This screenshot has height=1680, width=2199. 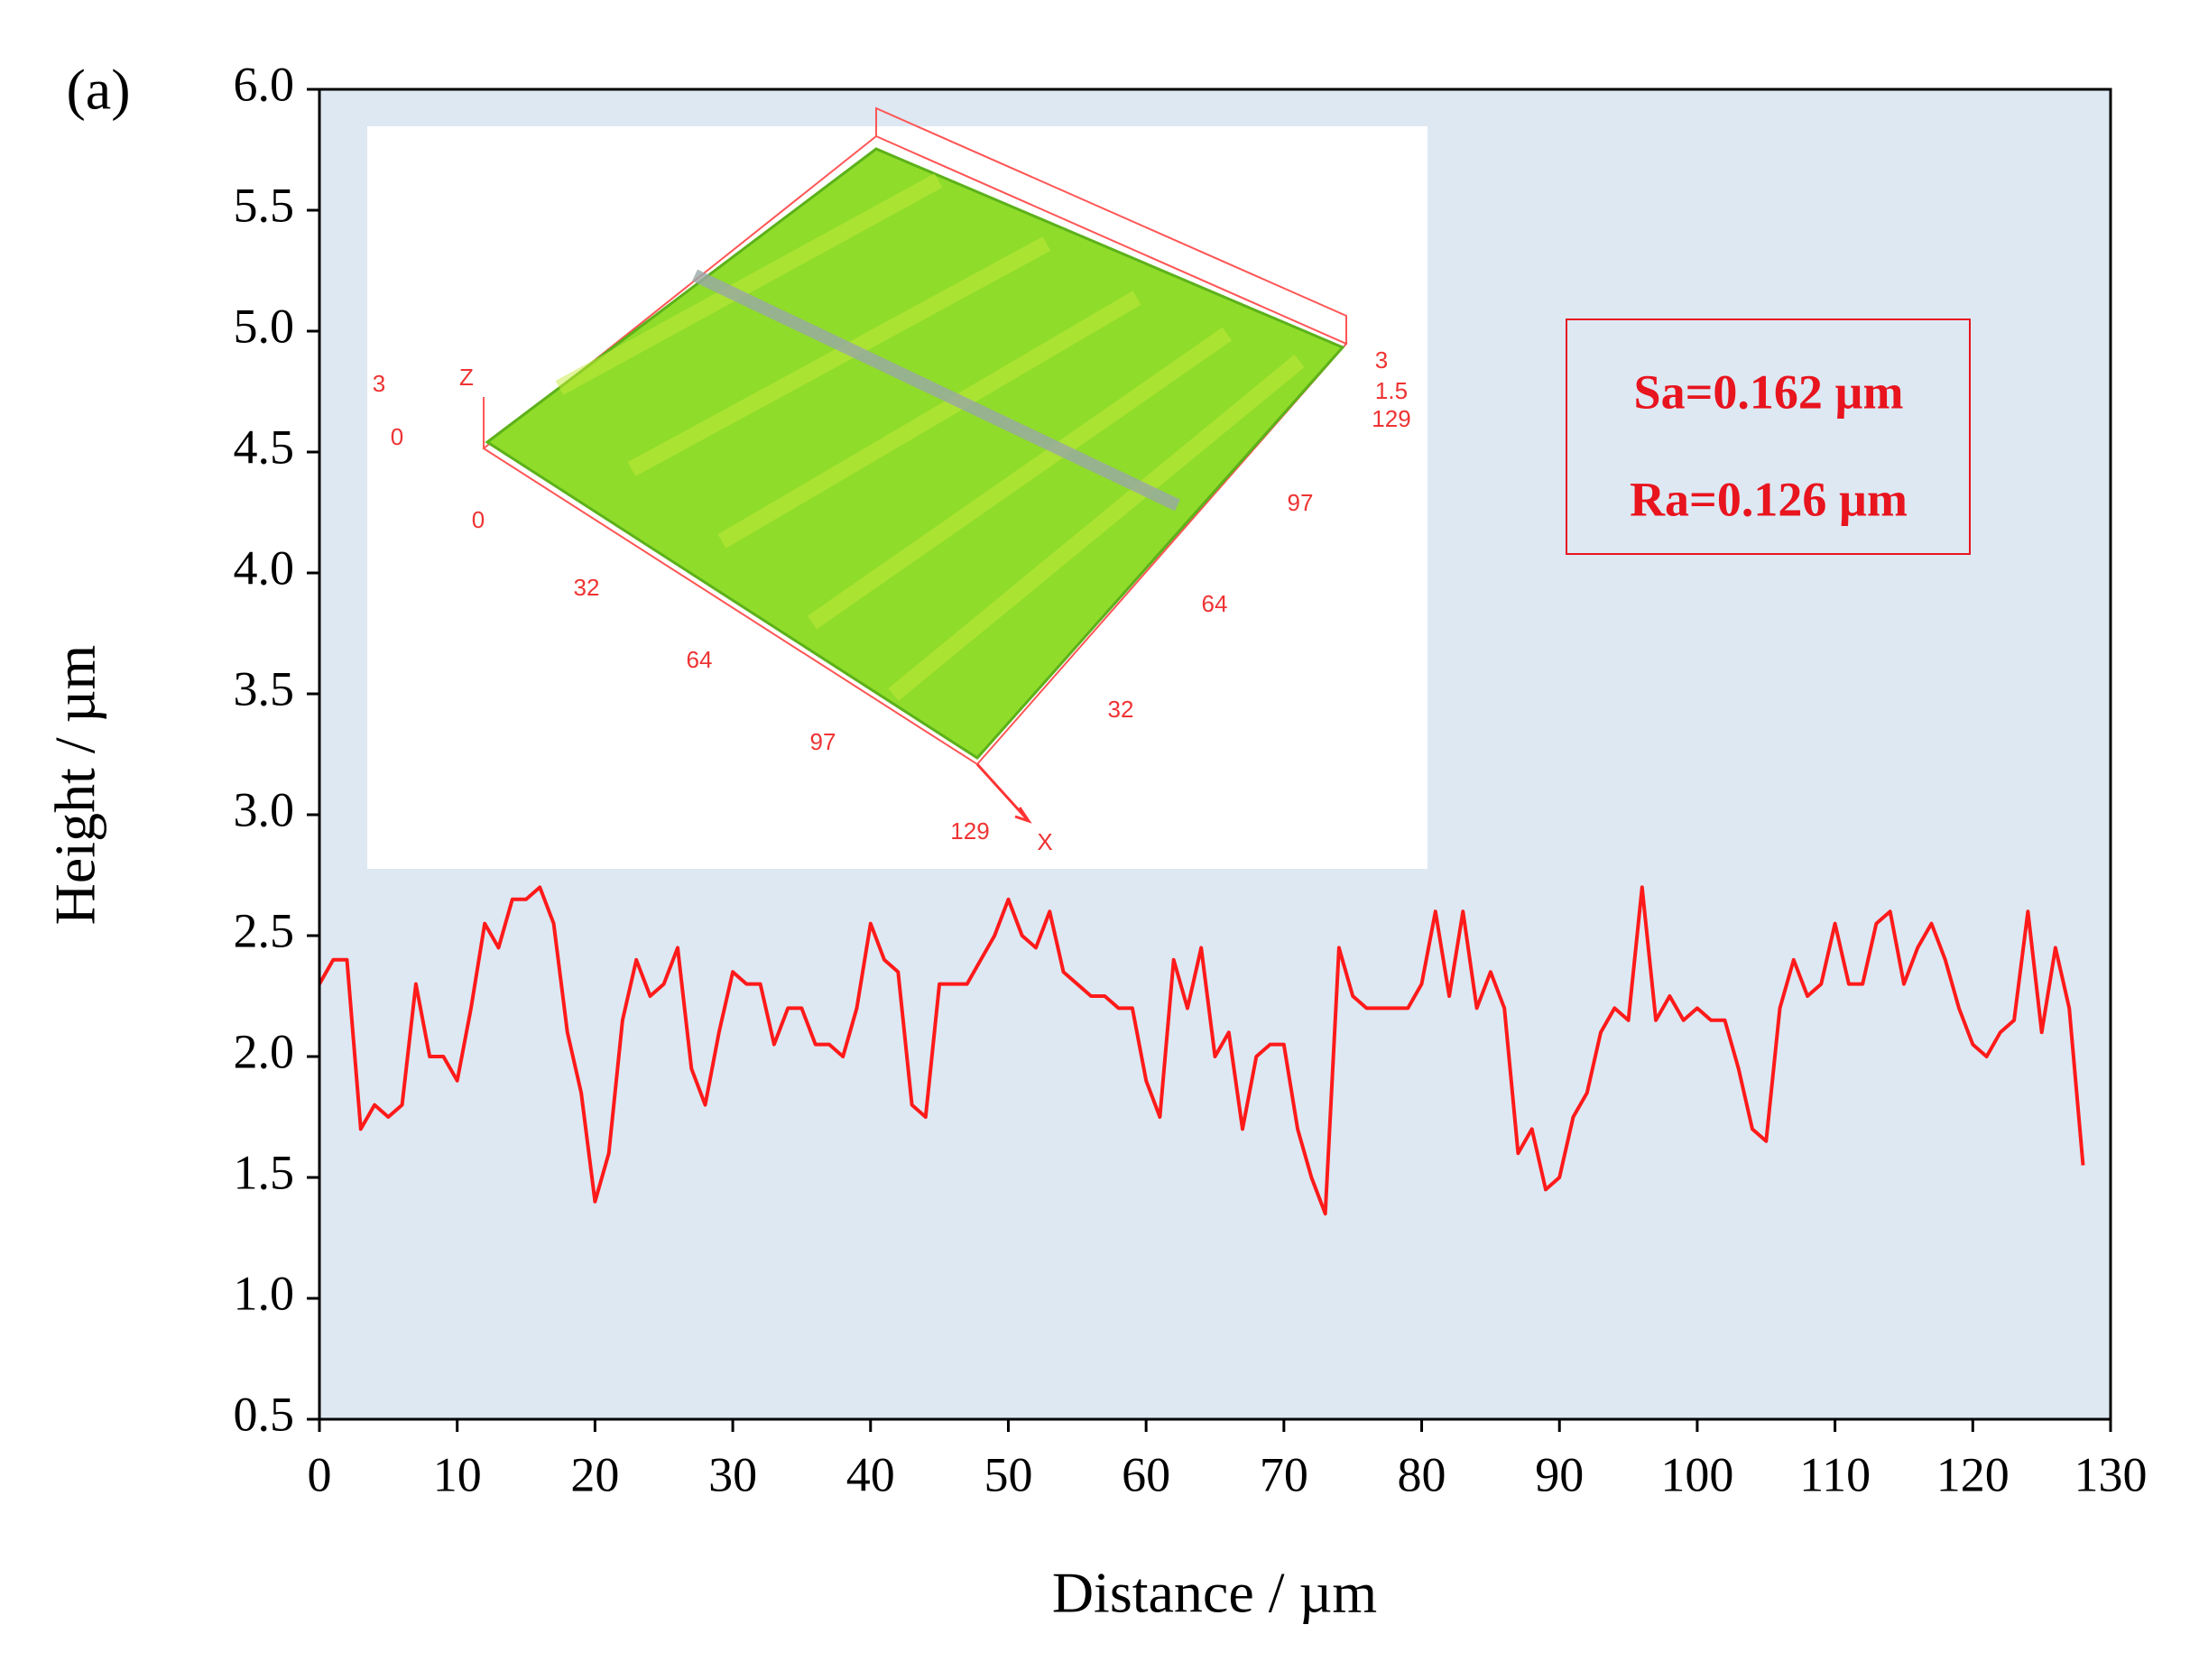 I want to click on y-tick-label: 2.5, so click(x=264, y=930).